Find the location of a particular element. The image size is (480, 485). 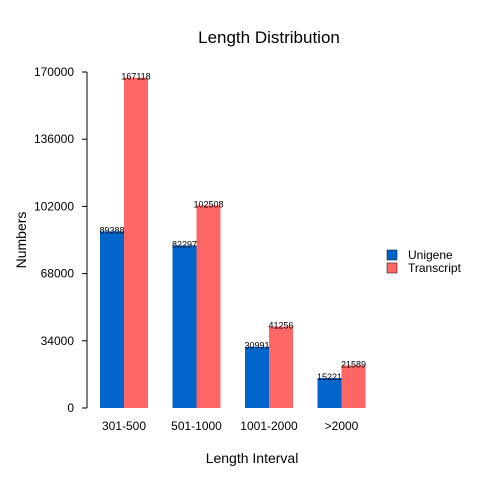

data-label-unigene: 89388 is located at coordinates (111, 230).